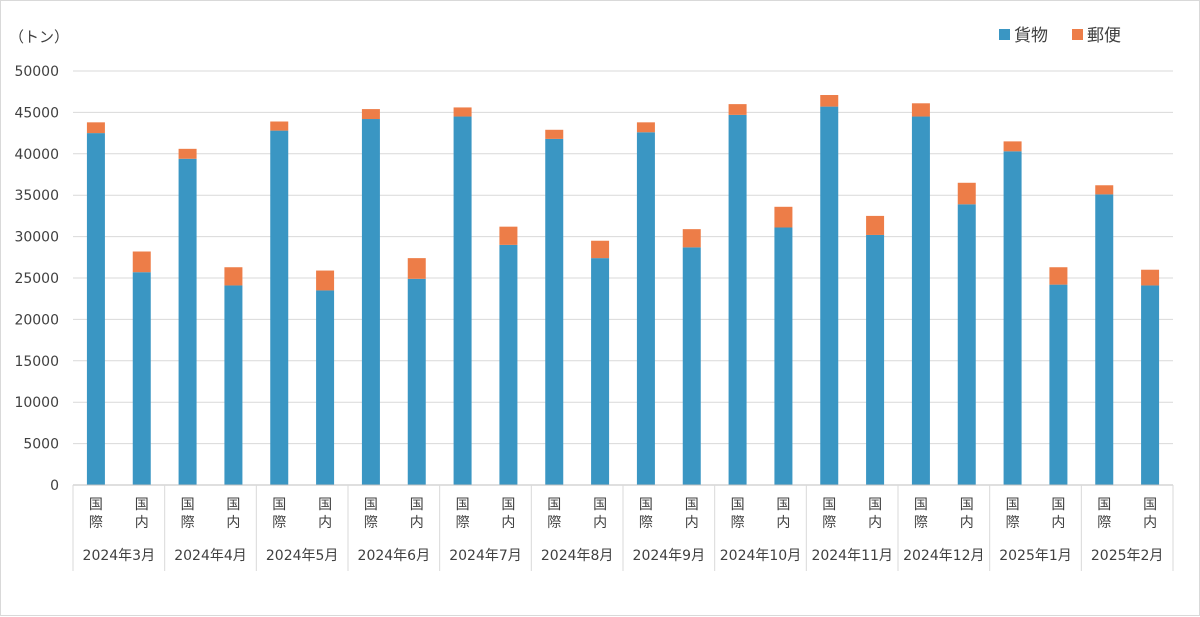 Image resolution: width=1200 pixels, height=617 pixels. I want to click on month-label: 2024年10月, so click(760, 556).